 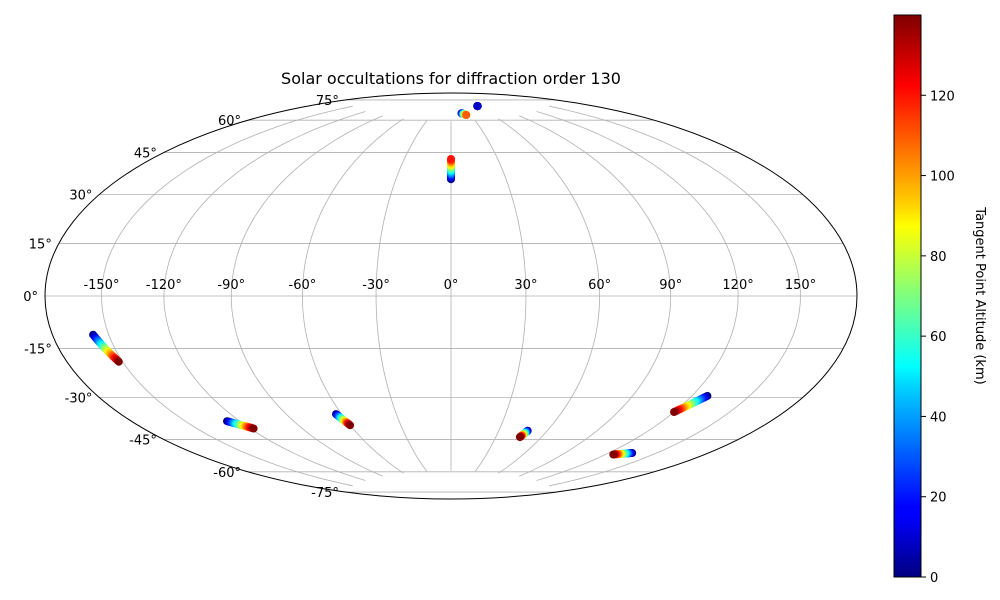 What do you see at coordinates (670, 285) in the screenshot?
I see `longitude-tick-label: 90°` at bounding box center [670, 285].